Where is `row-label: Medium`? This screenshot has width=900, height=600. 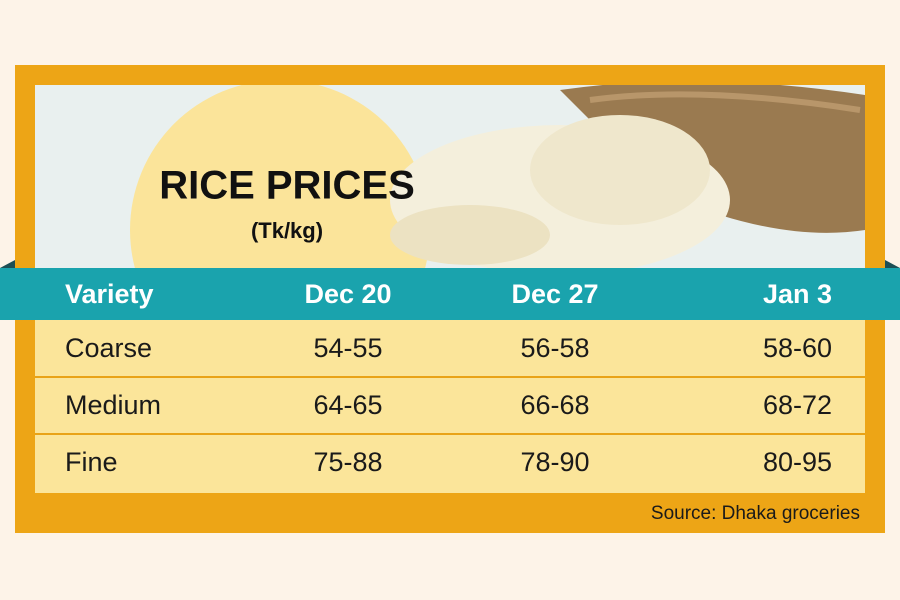
row-label: Medium is located at coordinates (113, 405).